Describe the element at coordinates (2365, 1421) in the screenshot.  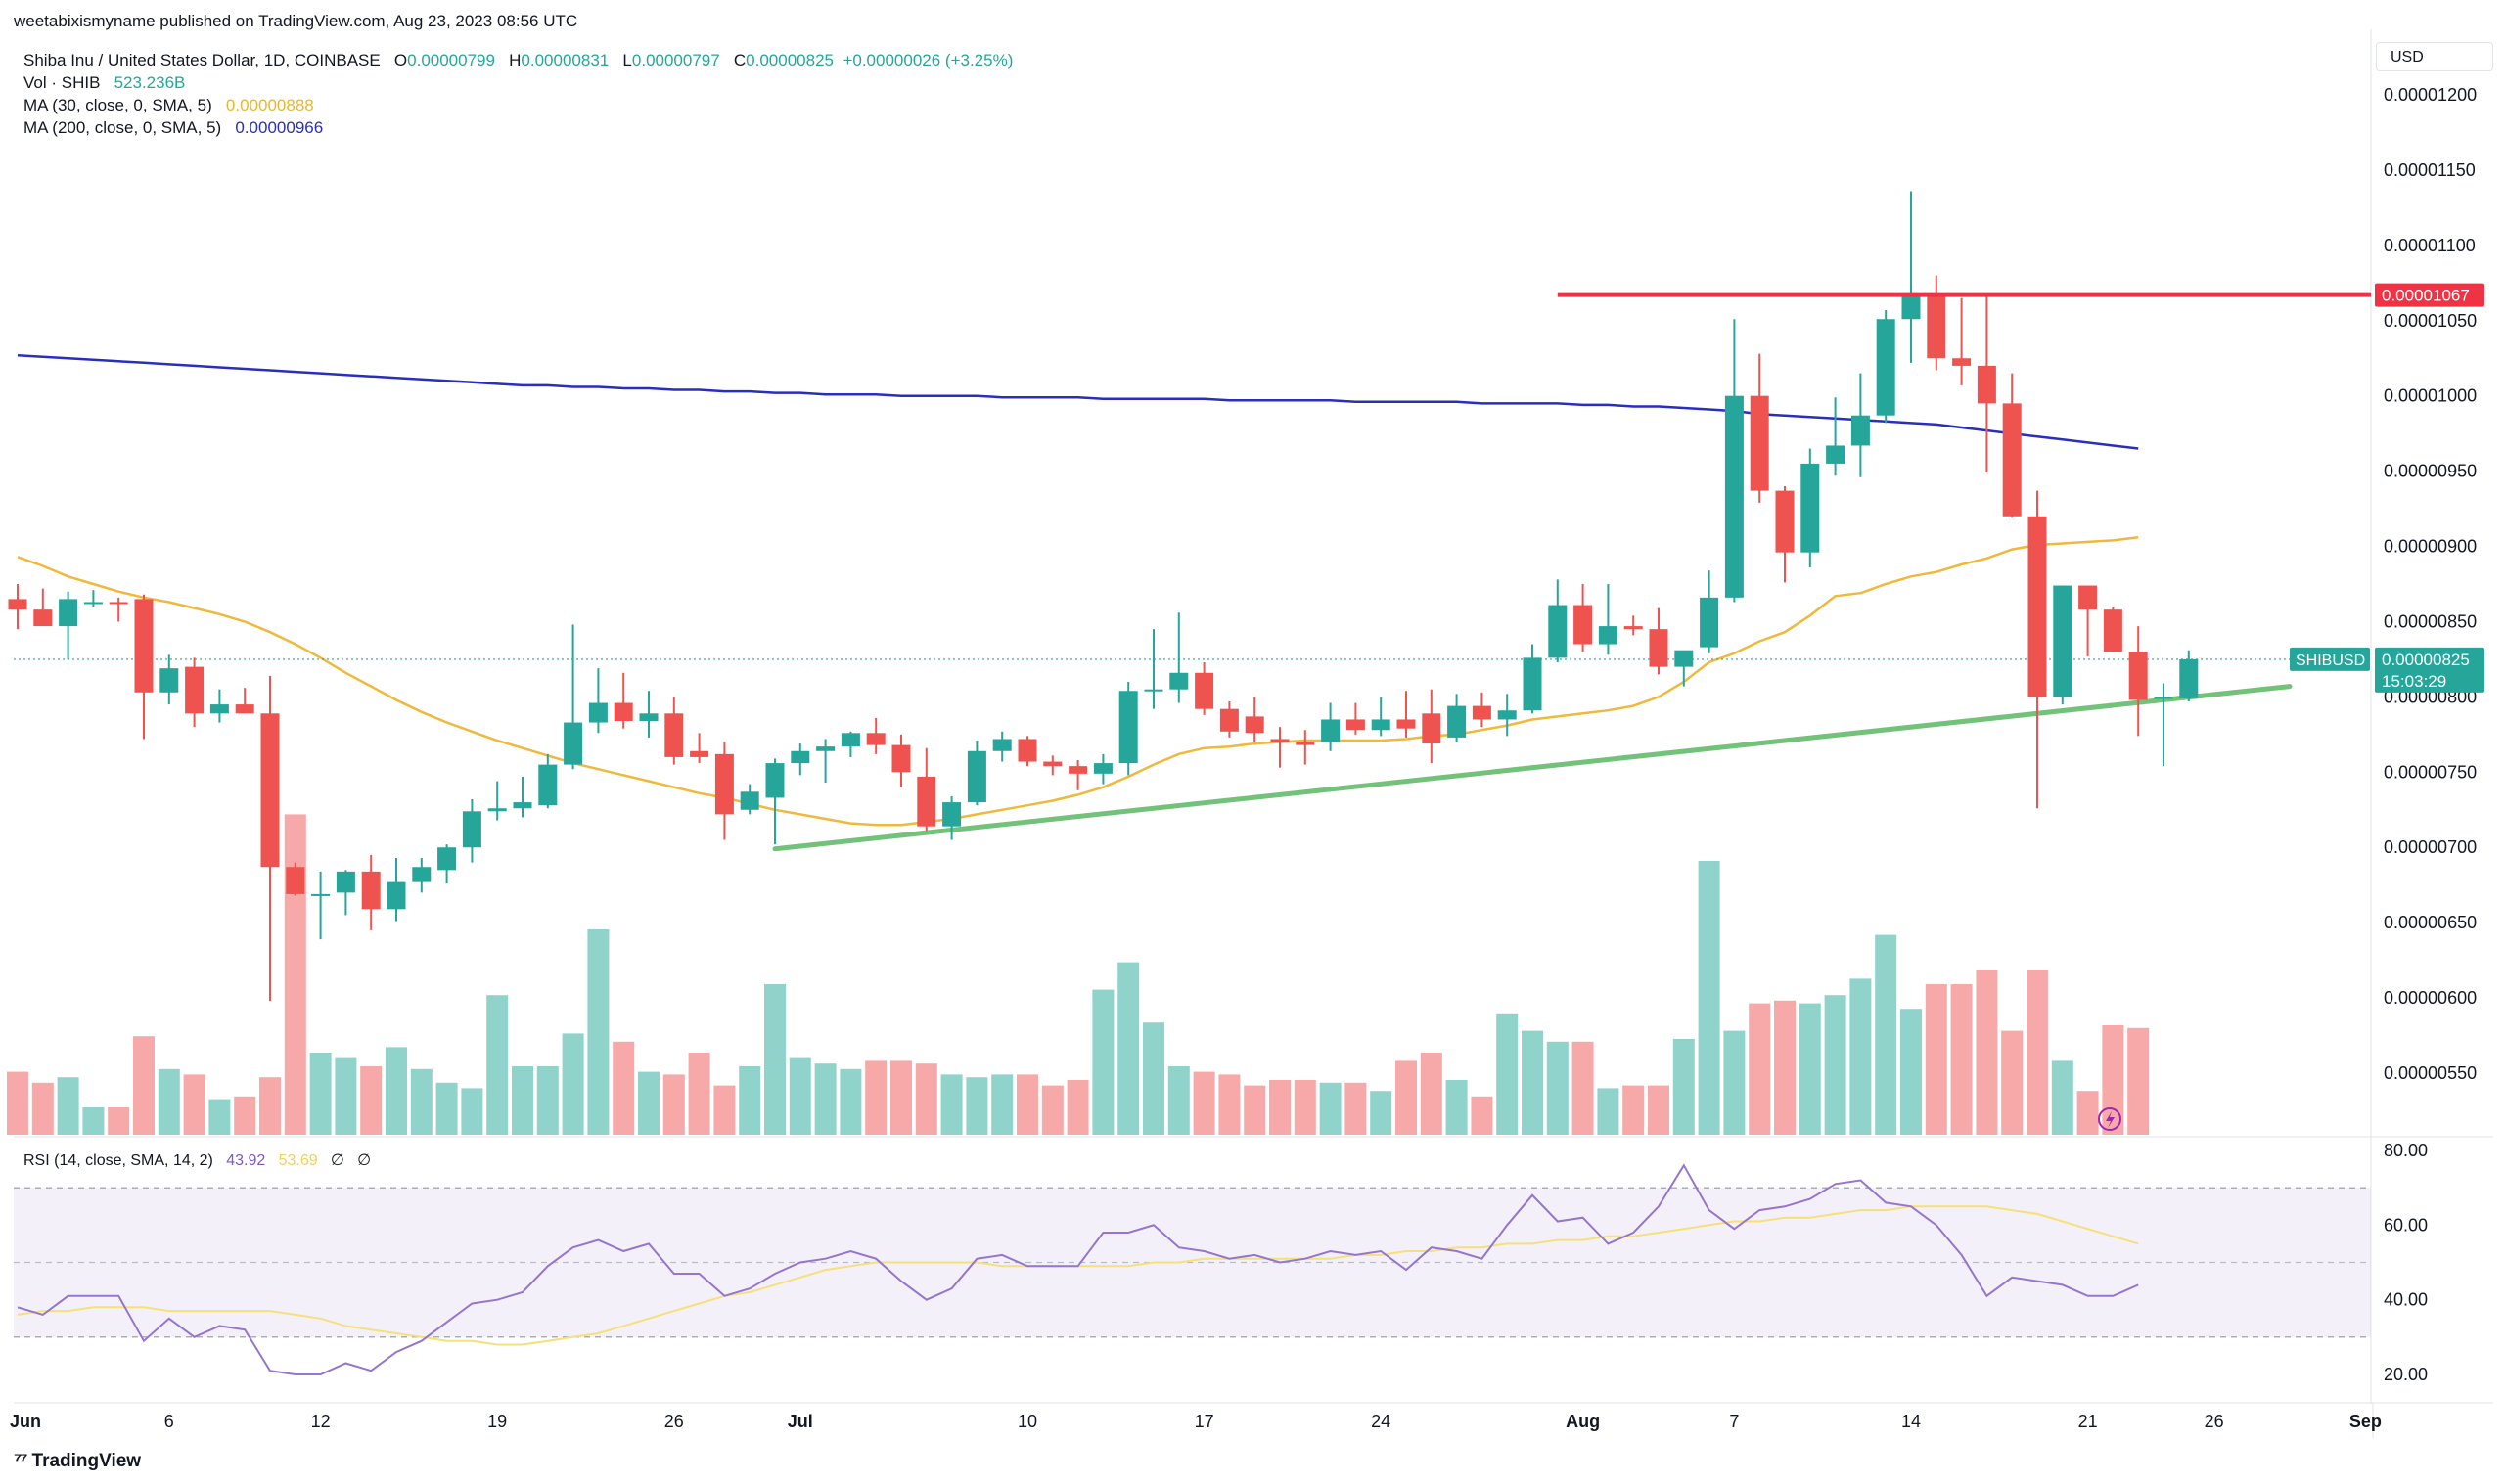
I see `time-tick-label: Sep` at that location.